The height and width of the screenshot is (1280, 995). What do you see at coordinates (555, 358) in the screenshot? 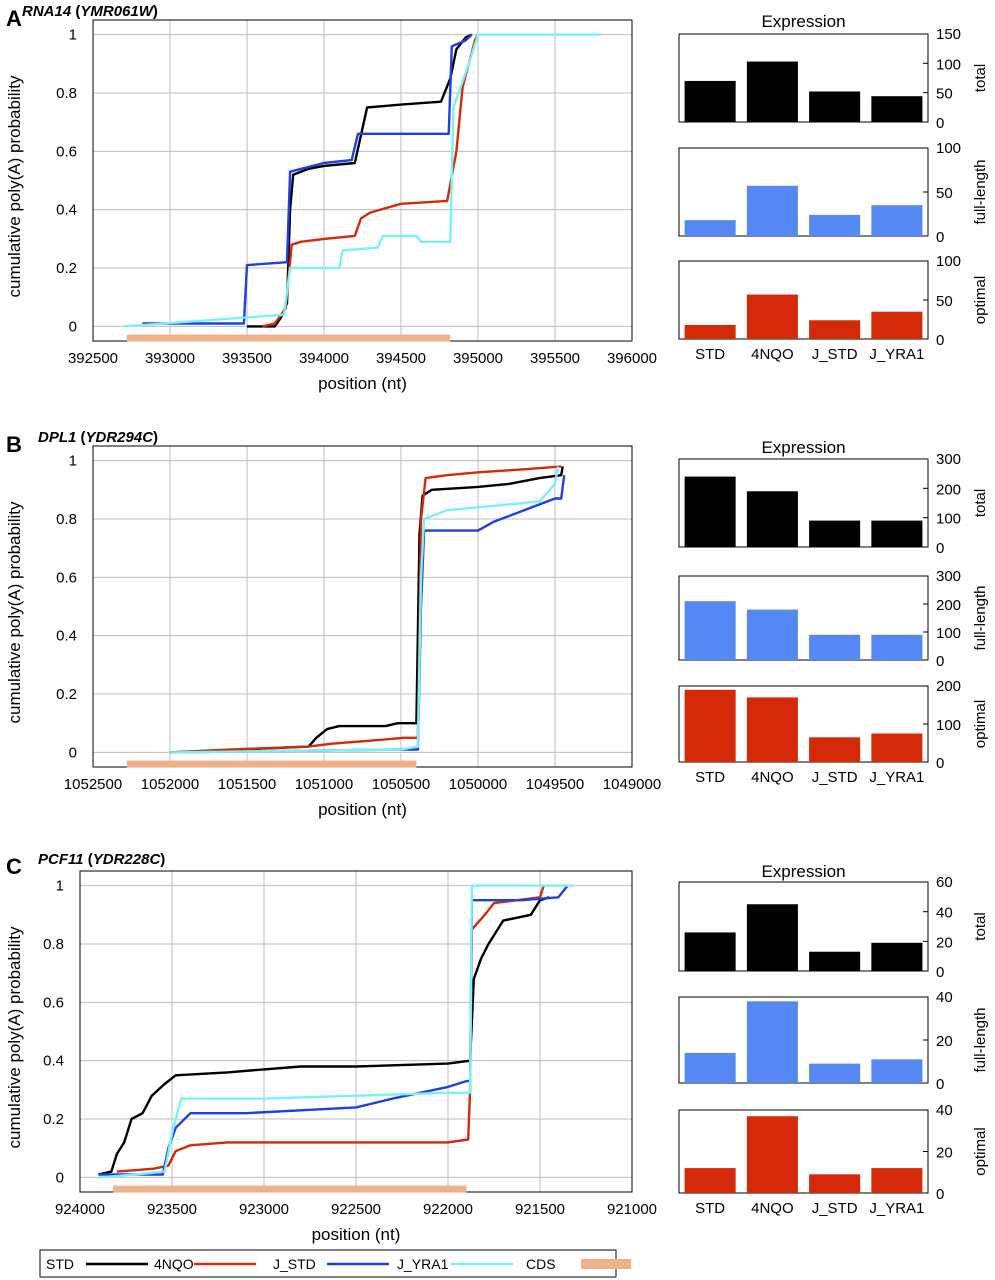
I see `x-tick-label: 395500` at bounding box center [555, 358].